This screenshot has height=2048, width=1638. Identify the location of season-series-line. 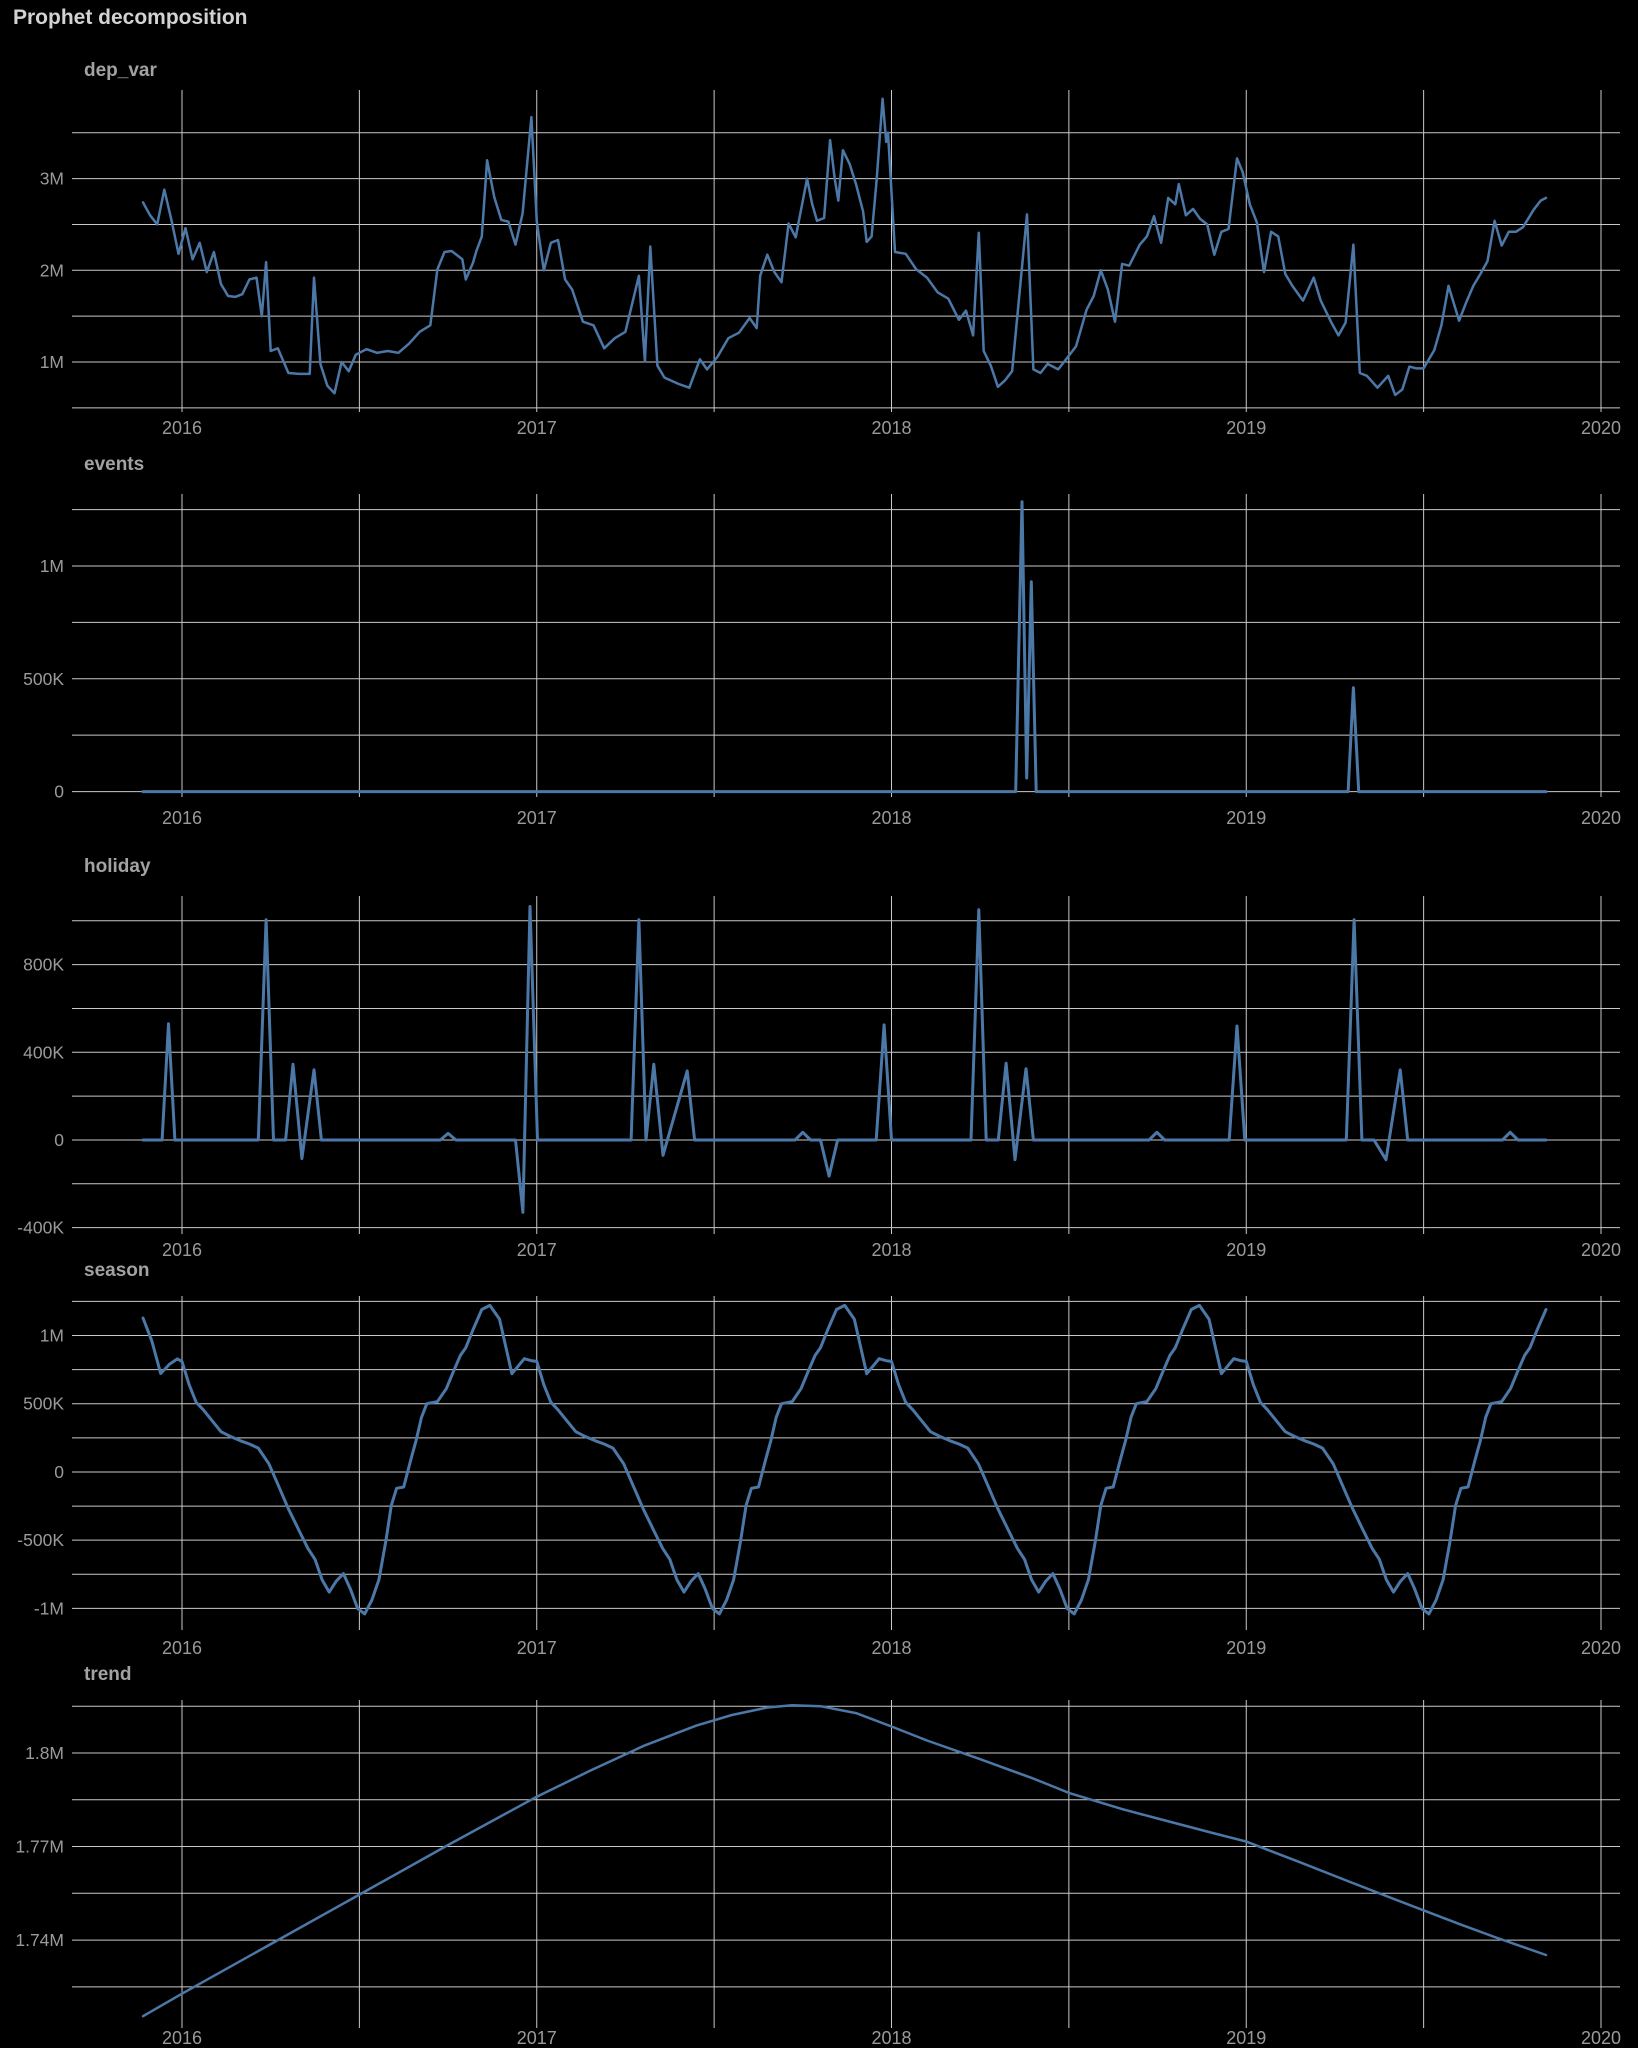
(844, 1459).